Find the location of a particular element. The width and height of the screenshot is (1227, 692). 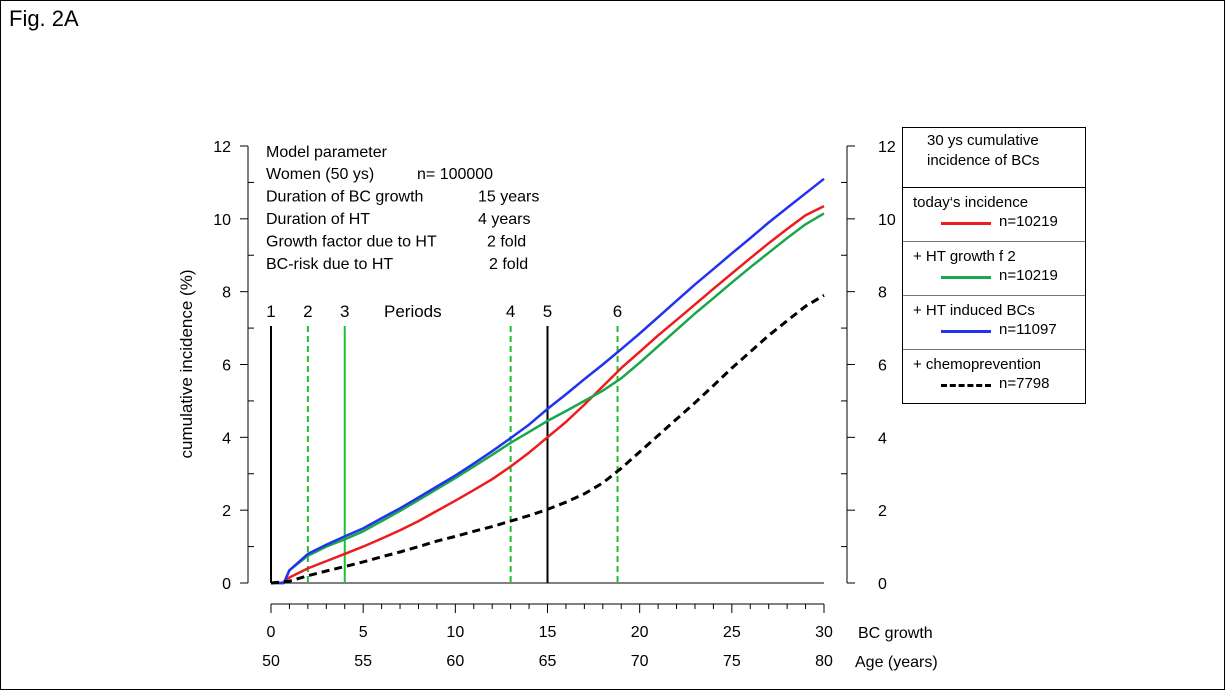

periods-label: Periods is located at coordinates (413, 311).